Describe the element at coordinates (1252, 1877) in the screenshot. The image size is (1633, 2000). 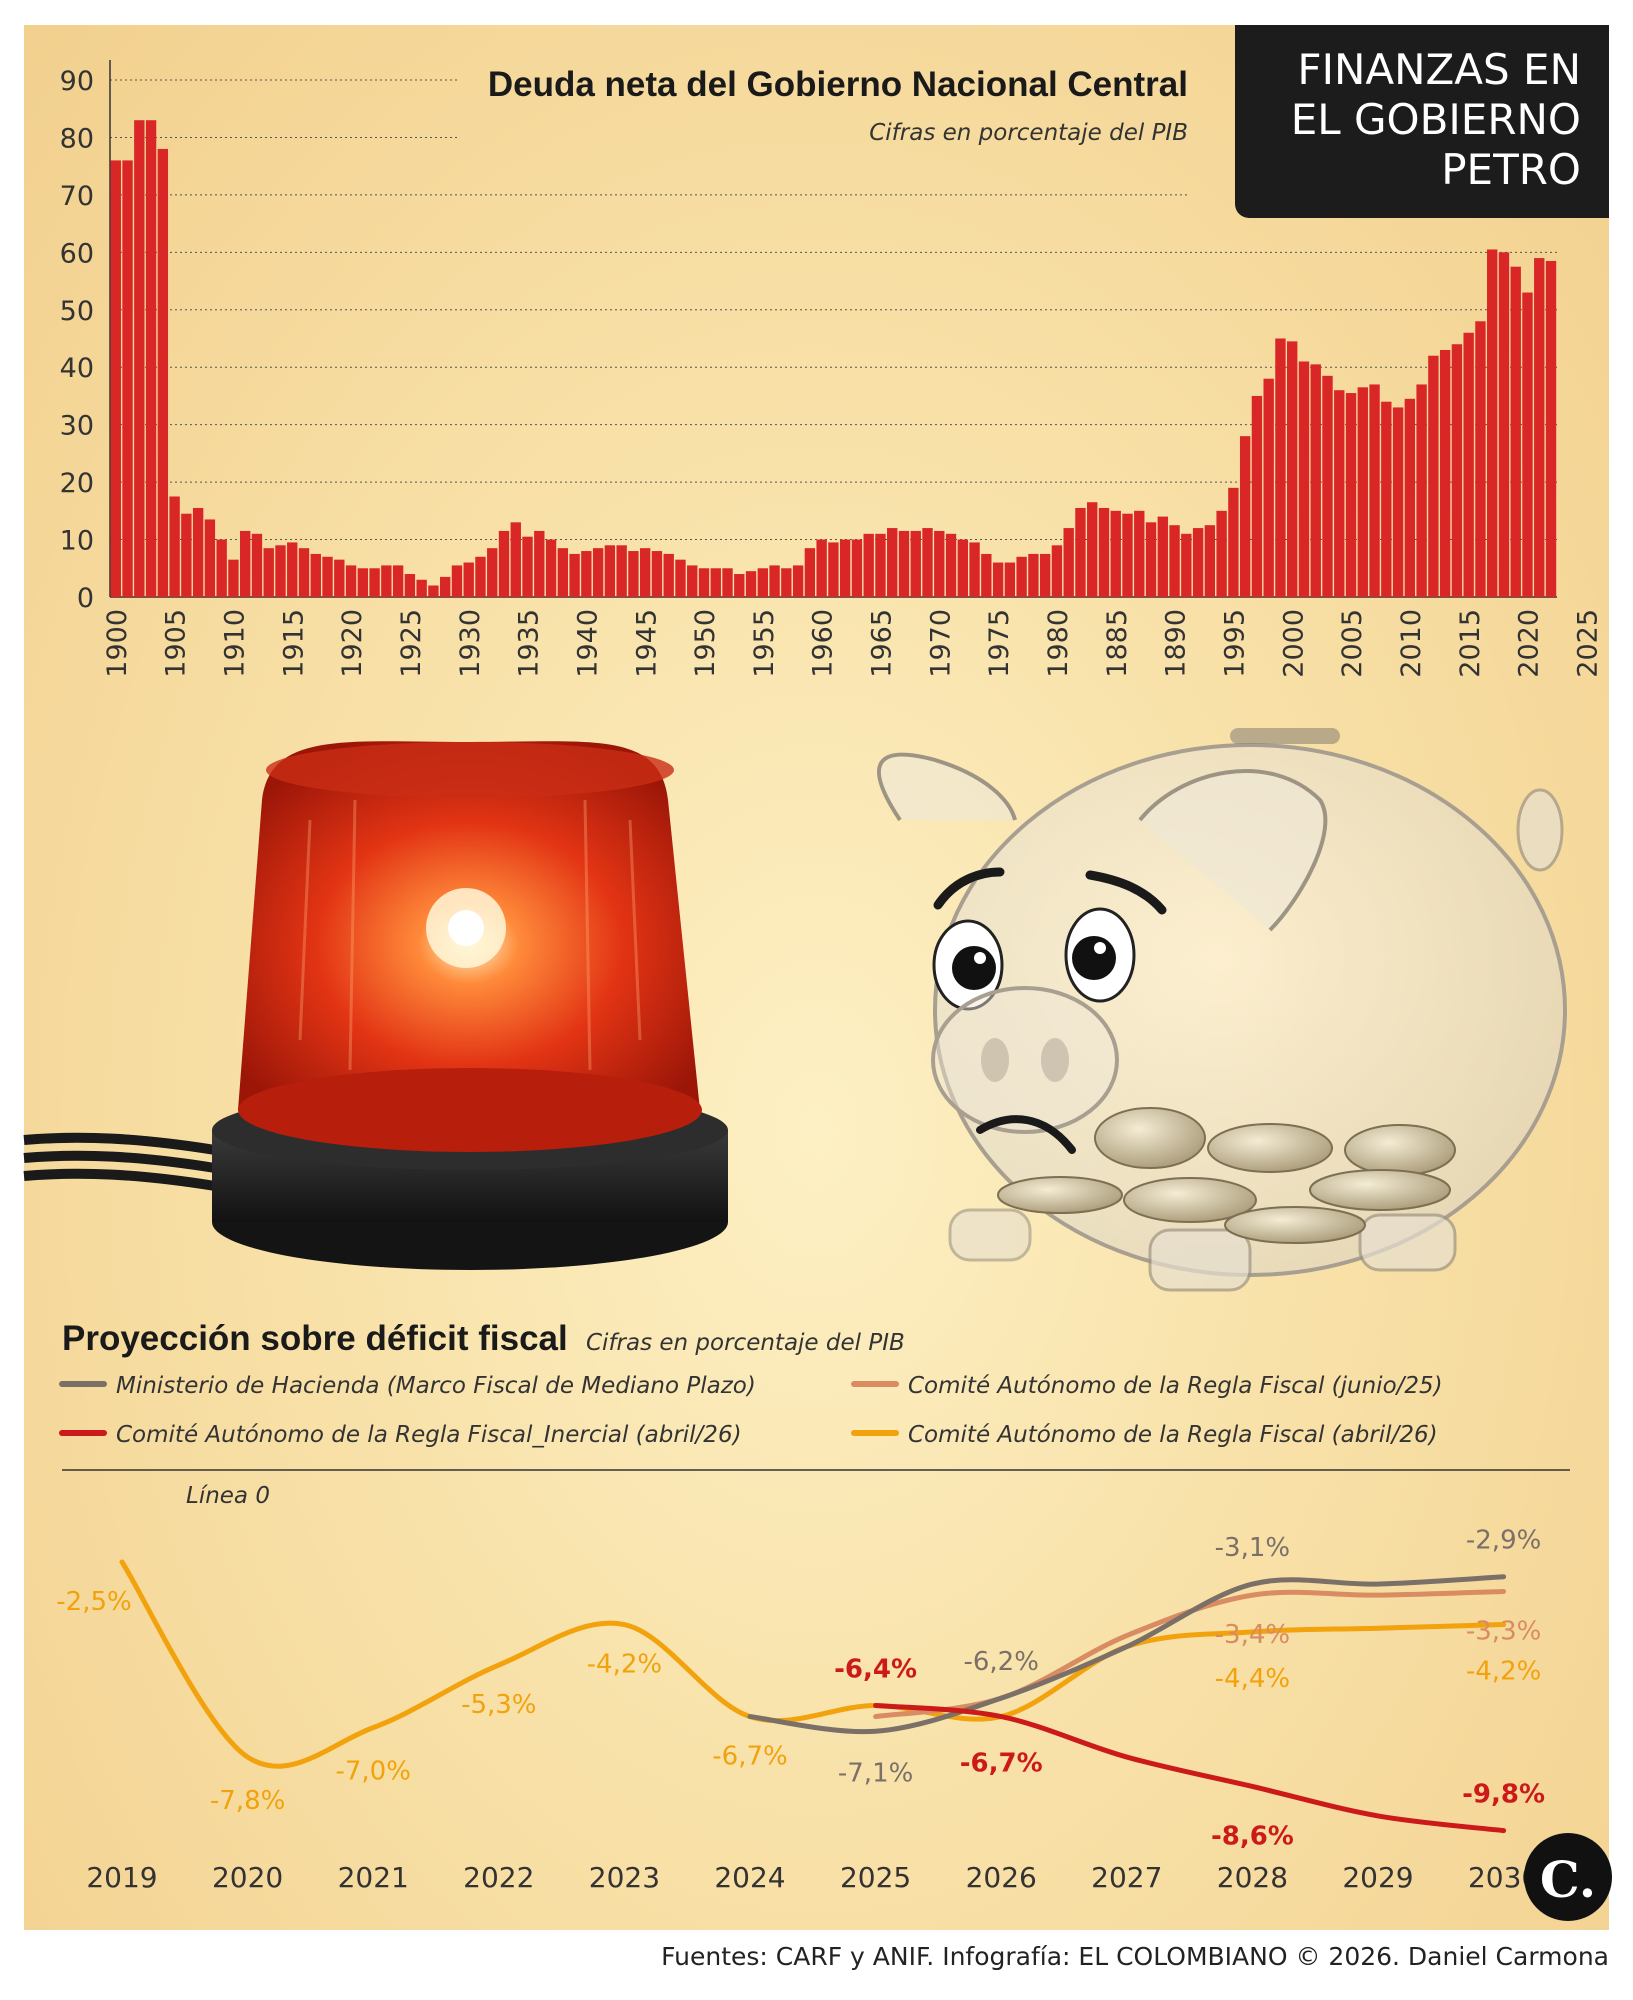
I see `line-x-tick-label: 2028` at that location.